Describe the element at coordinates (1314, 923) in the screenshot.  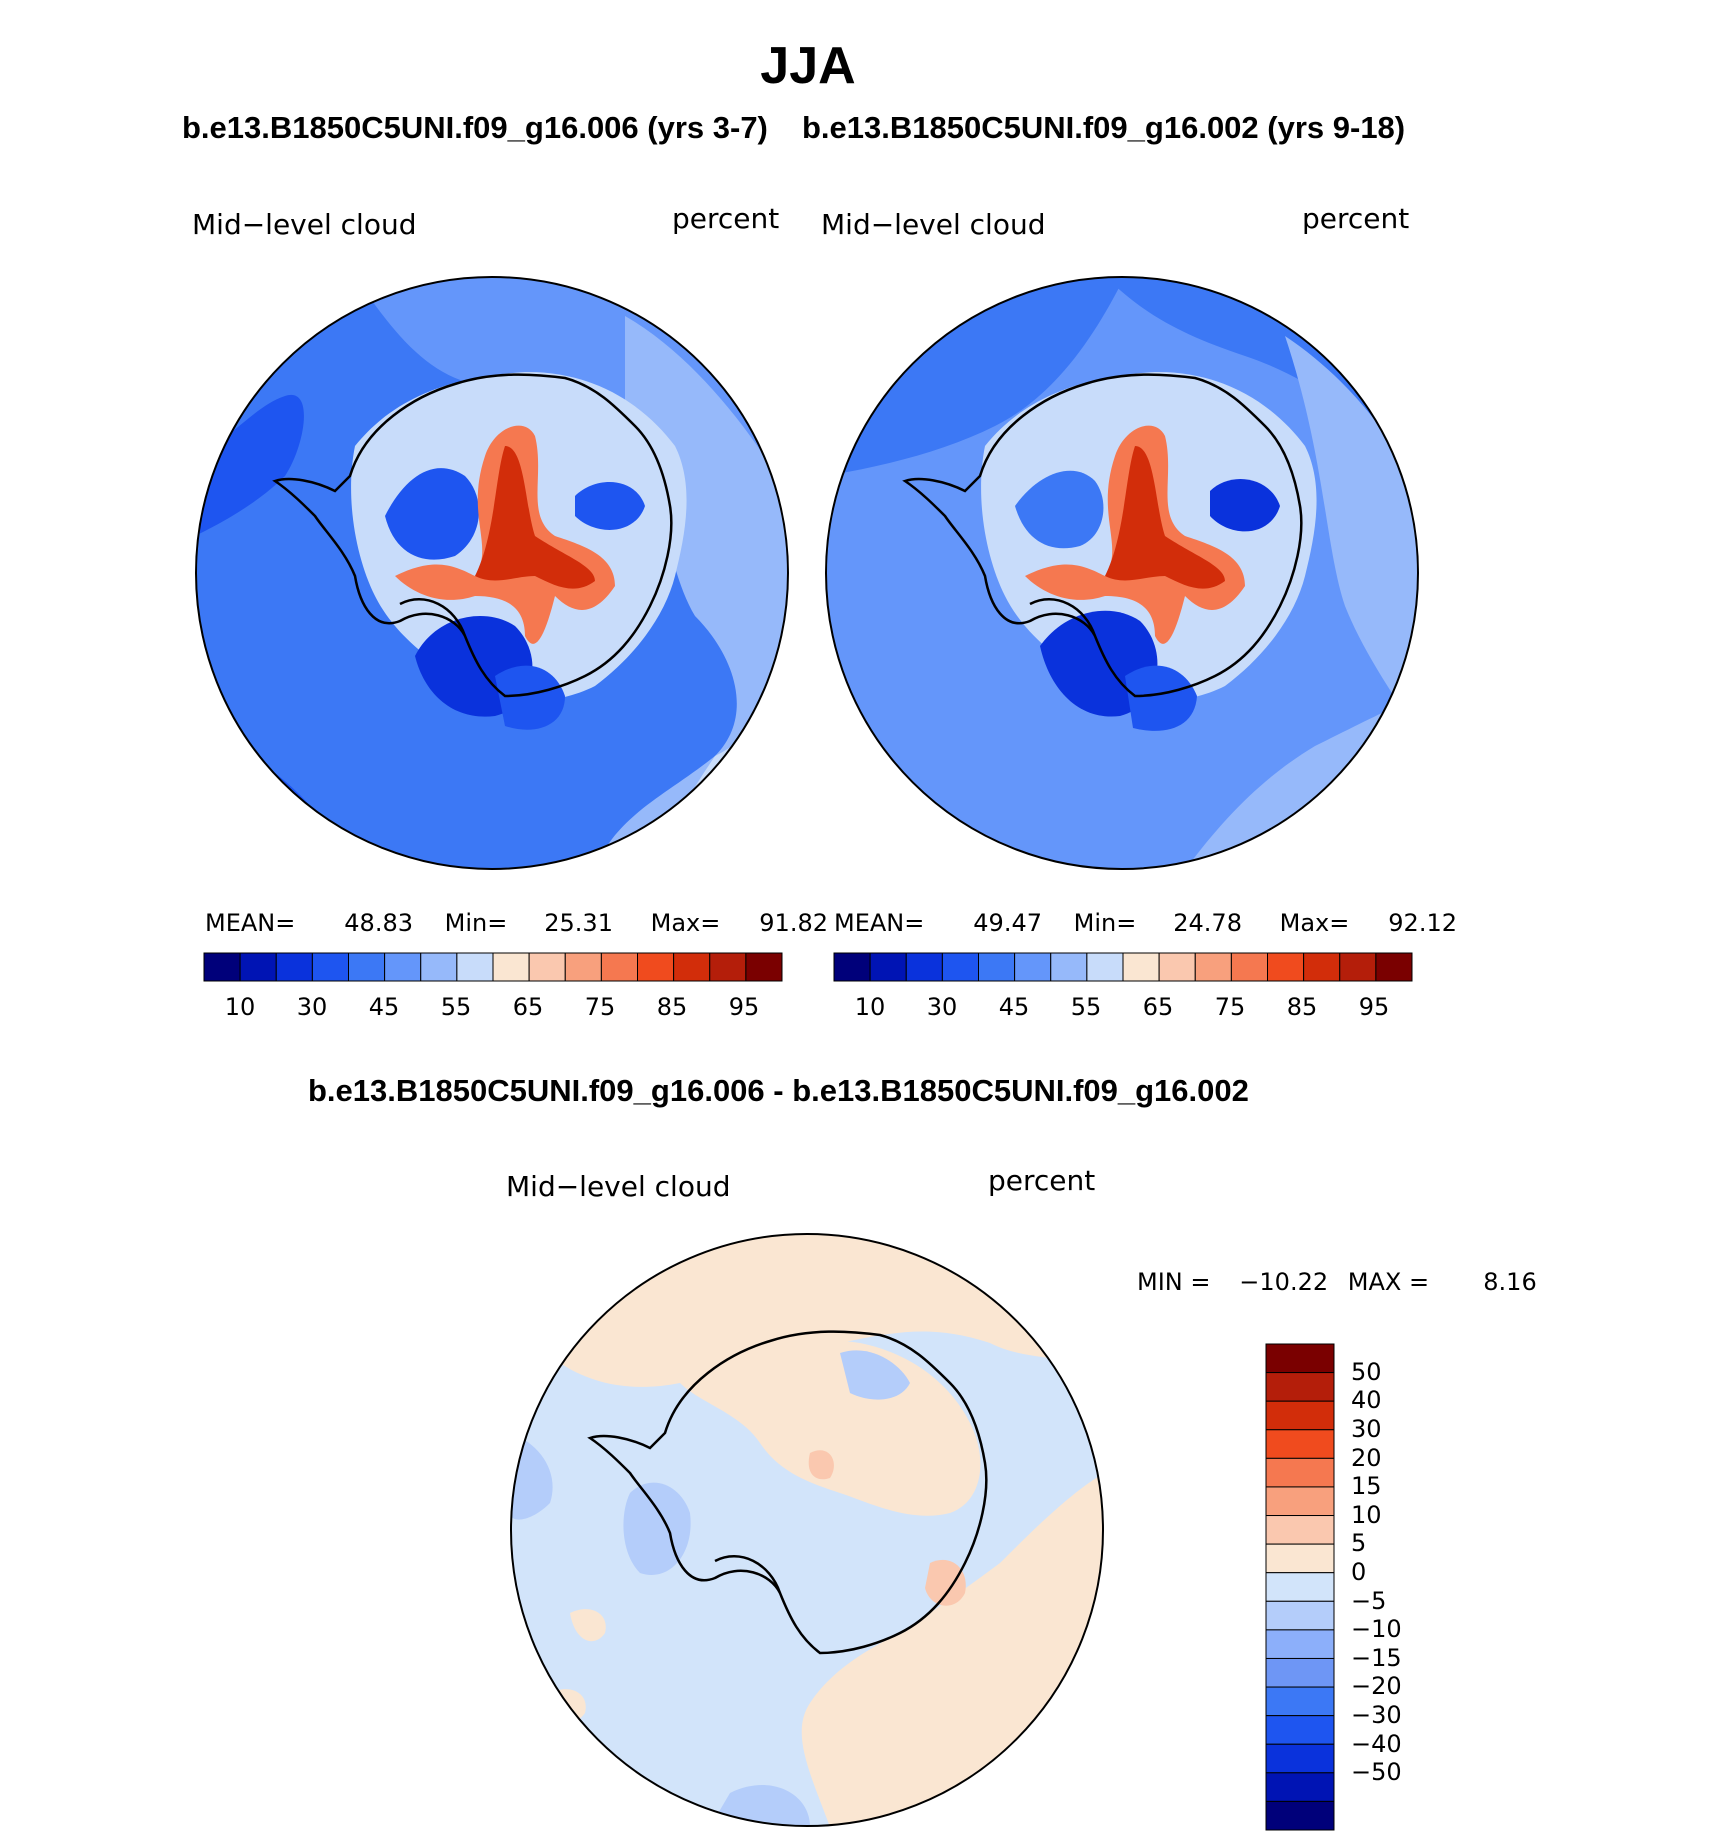
I see `max-label-right: Max=` at that location.